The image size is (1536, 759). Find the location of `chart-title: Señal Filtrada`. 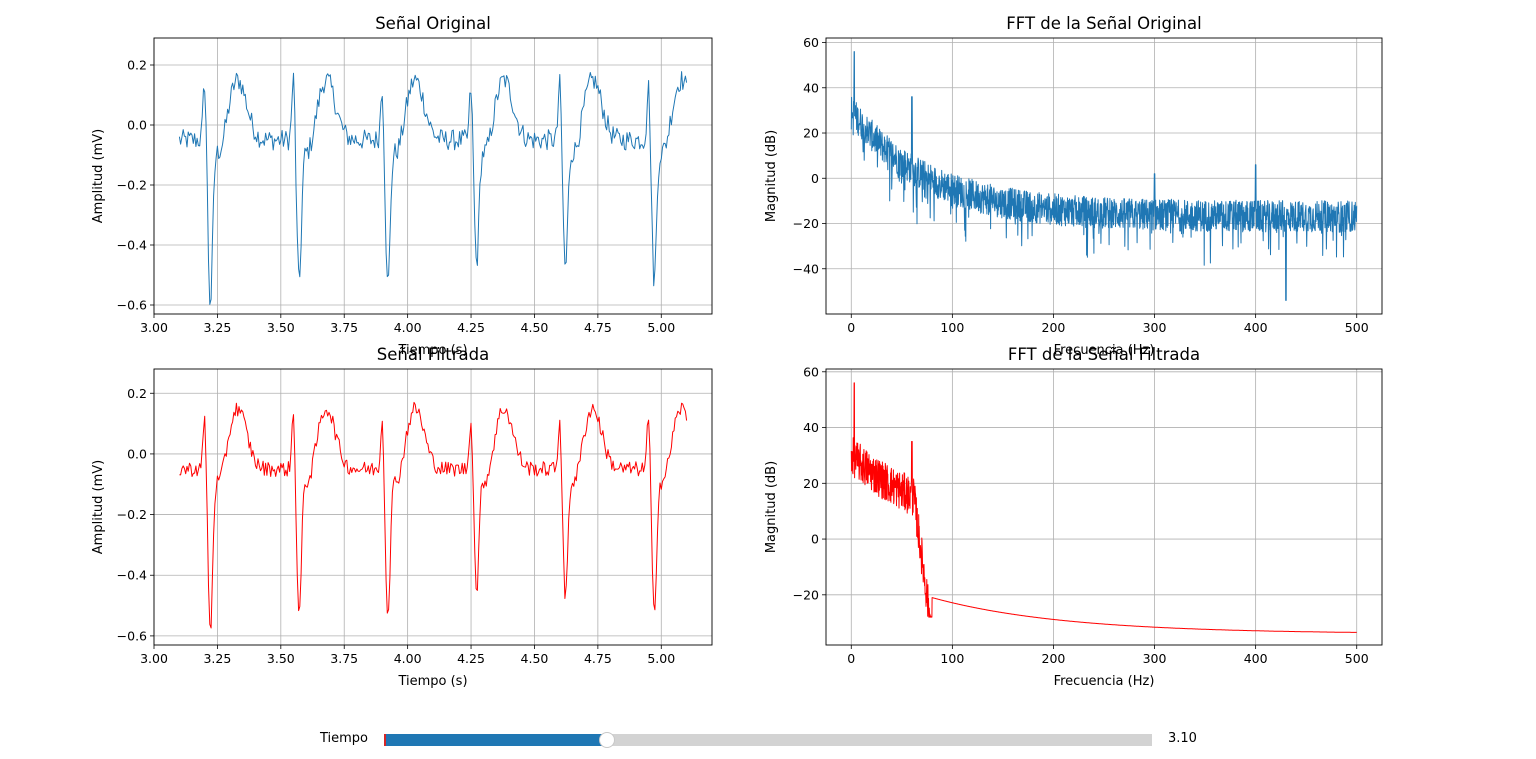

chart-title: Señal Filtrada is located at coordinates (433, 354).